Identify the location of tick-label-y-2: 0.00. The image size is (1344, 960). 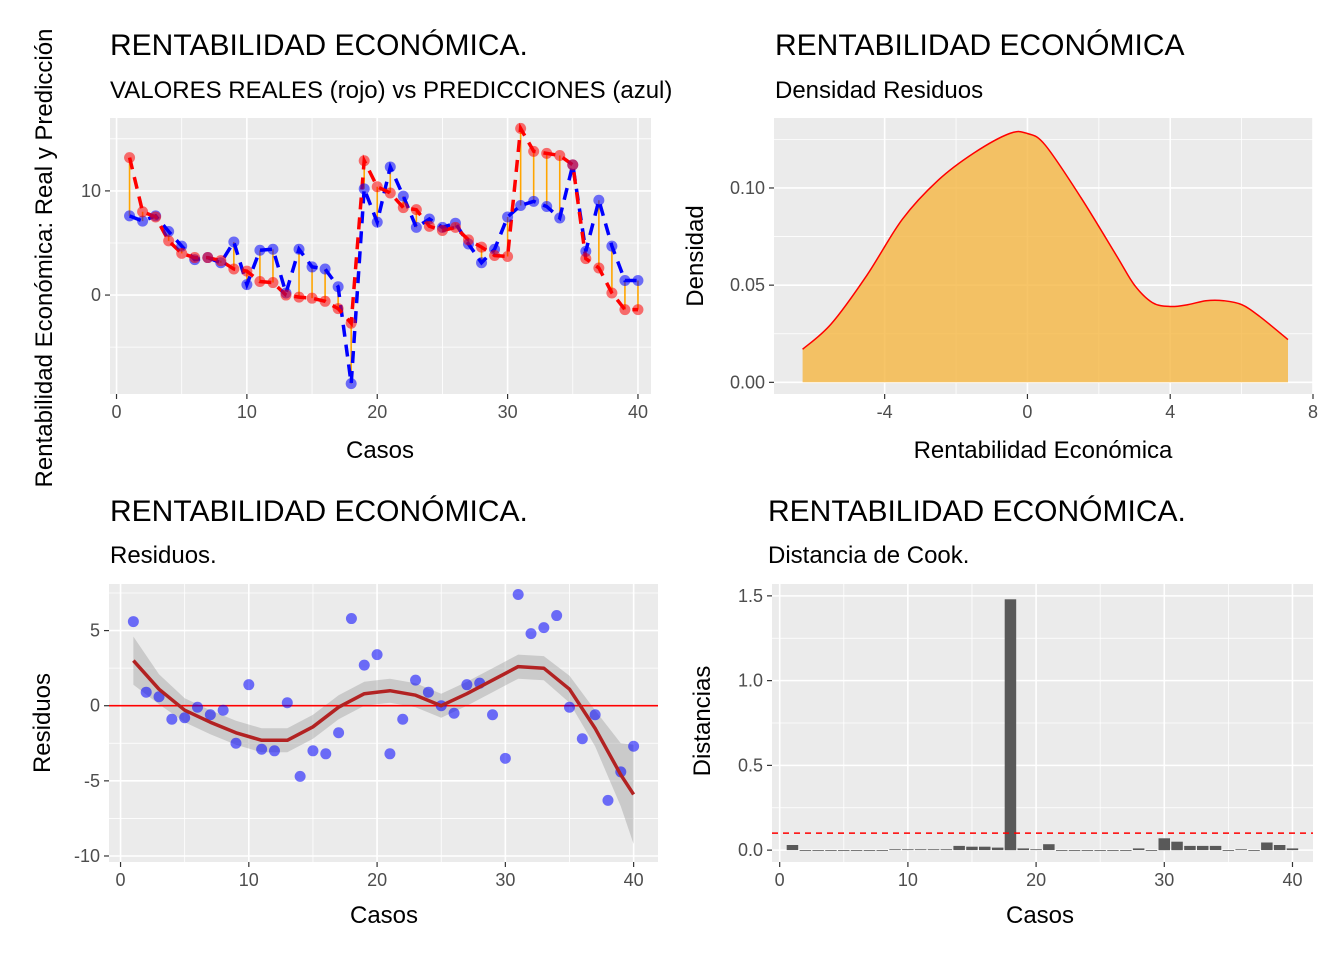
(747, 382).